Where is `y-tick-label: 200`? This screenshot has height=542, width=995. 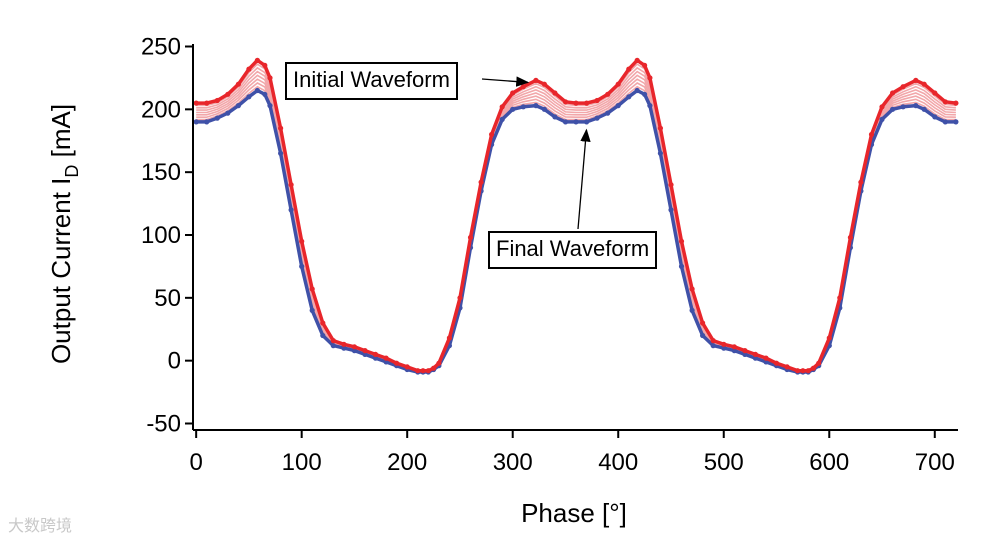 y-tick-label: 200 is located at coordinates (161, 109).